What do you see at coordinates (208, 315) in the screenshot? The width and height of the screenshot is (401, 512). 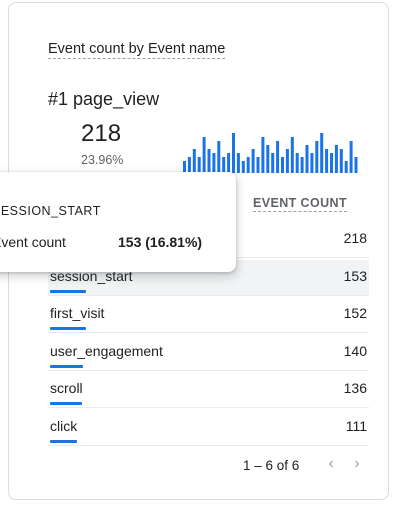 I see `table-row: first_visit 152` at bounding box center [208, 315].